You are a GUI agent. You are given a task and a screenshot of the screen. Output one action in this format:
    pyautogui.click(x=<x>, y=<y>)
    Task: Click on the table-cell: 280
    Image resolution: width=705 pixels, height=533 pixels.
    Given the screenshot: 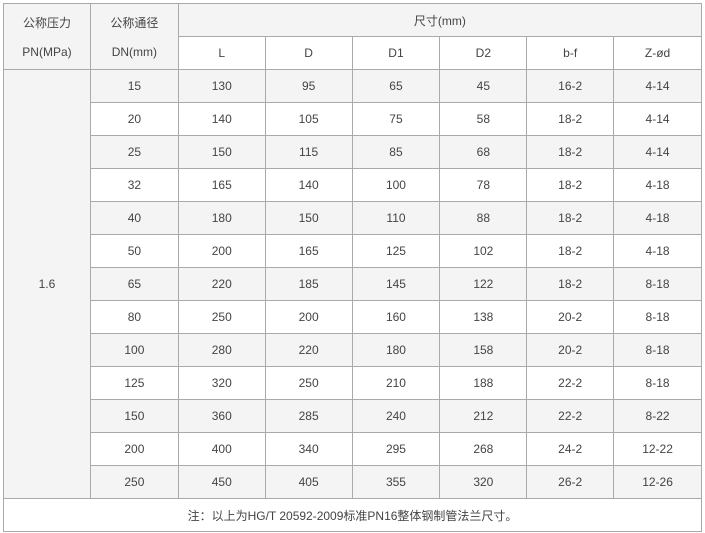 What is the action you would take?
    pyautogui.click(x=221, y=350)
    